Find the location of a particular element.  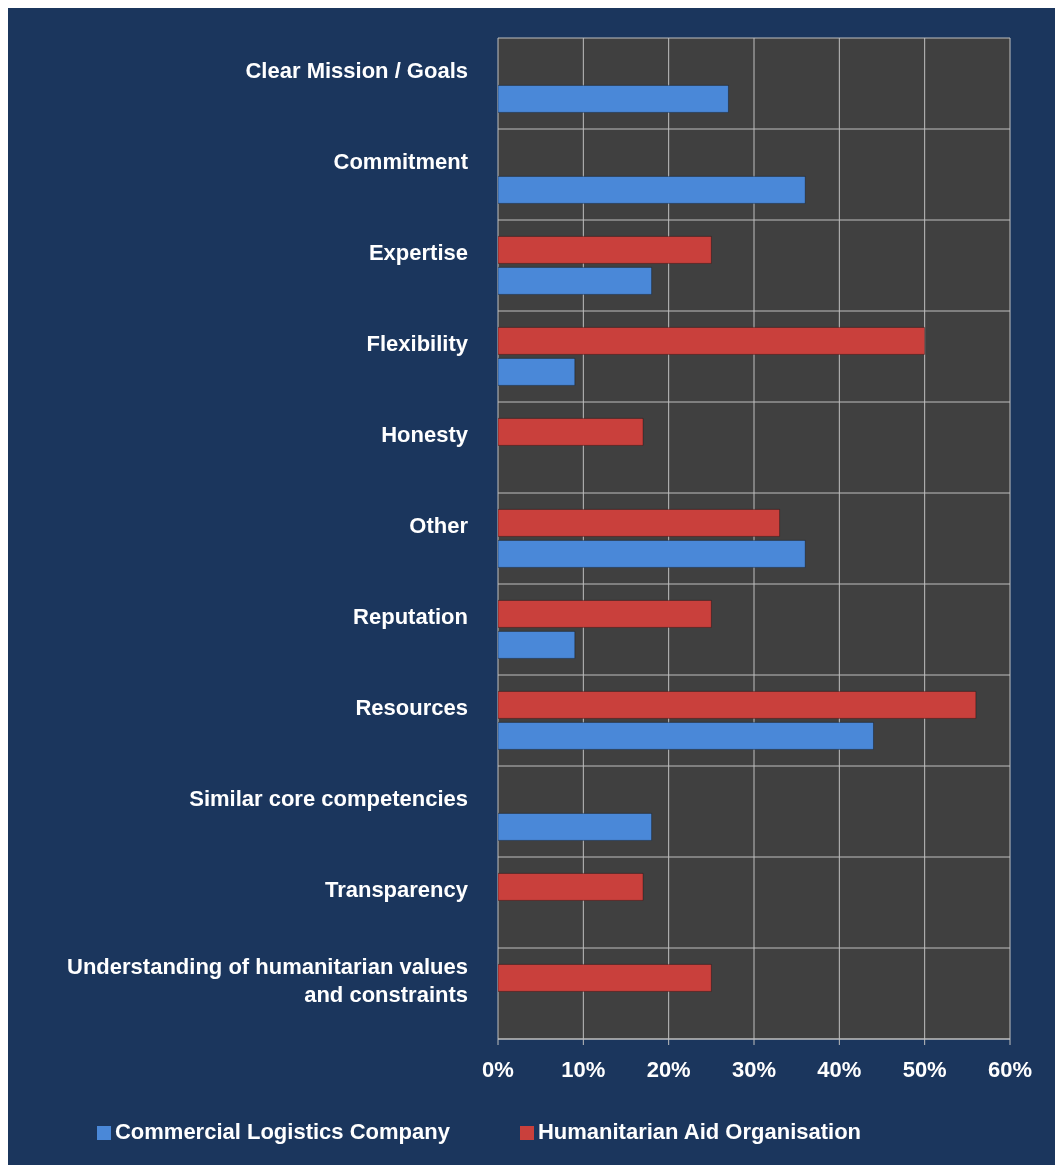

y-tick-label: Expertise is located at coordinates (418, 252).